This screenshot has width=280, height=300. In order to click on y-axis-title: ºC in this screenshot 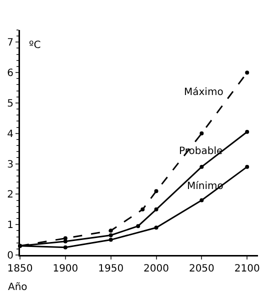, I will do `click(35, 45)`.